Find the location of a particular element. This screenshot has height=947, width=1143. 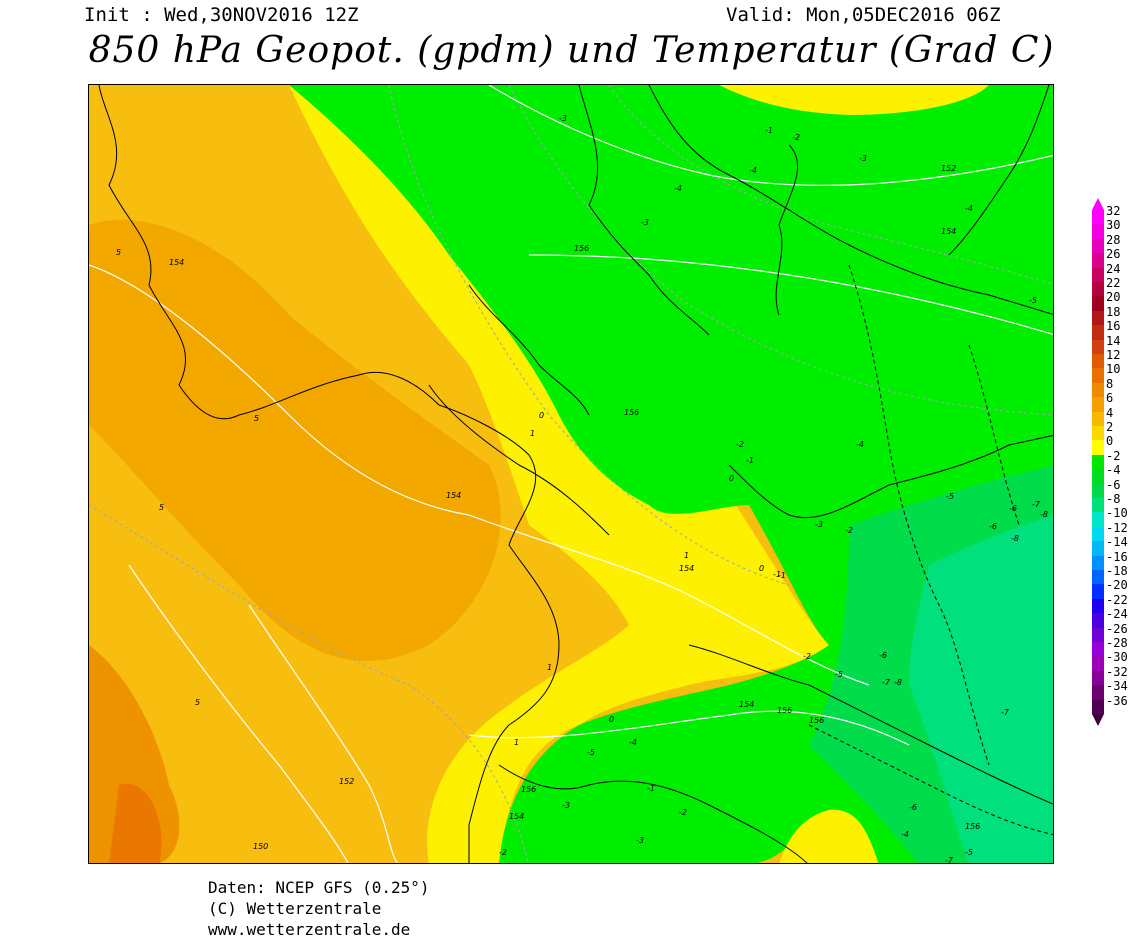

legend-label: -18 is located at coordinates (1117, 571).